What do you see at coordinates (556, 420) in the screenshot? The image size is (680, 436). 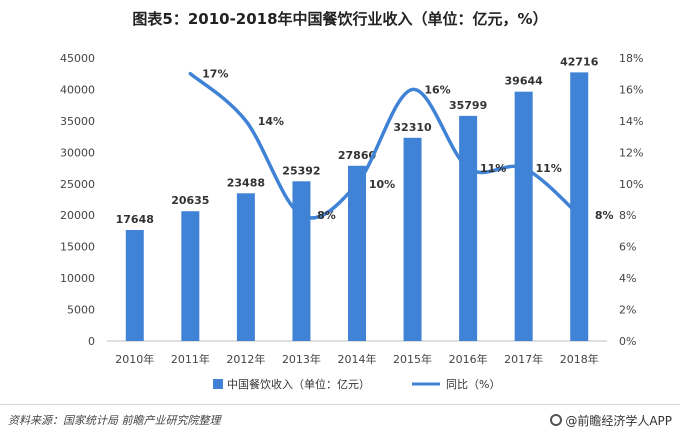 I see `brand-logo-icon` at bounding box center [556, 420].